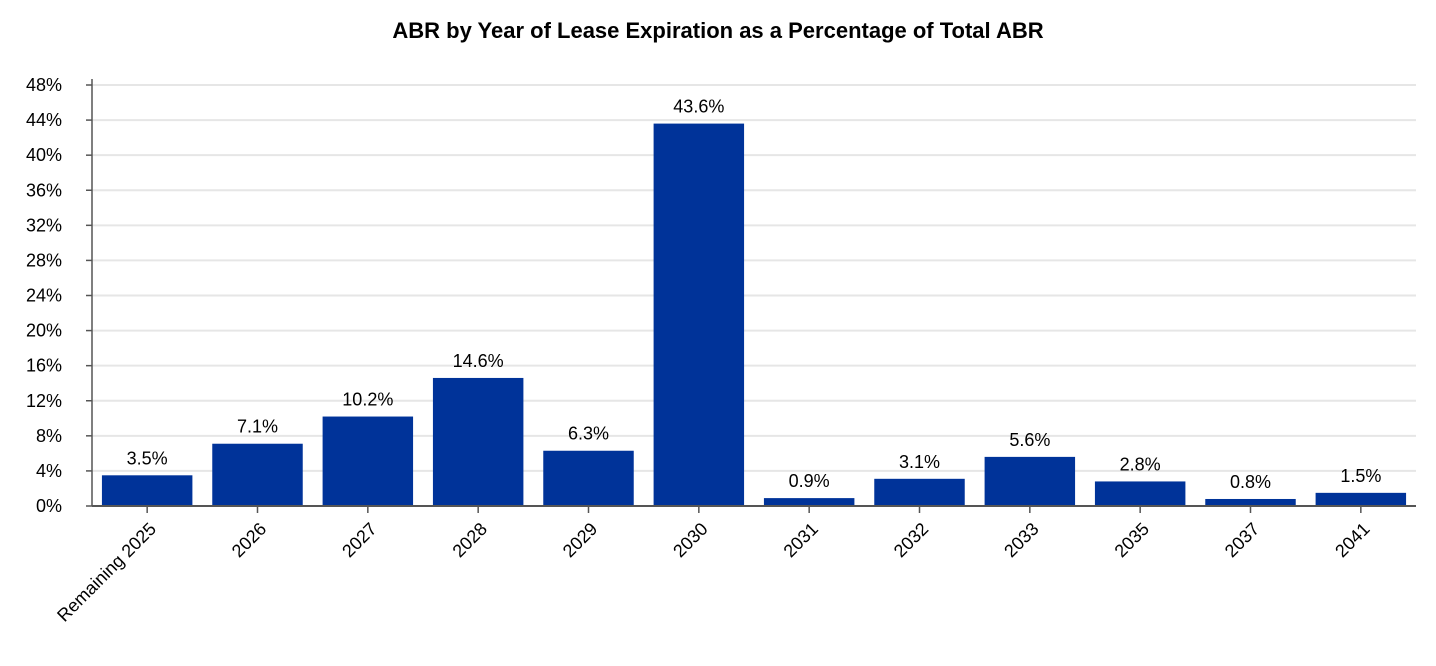 The height and width of the screenshot is (666, 1436). What do you see at coordinates (1132, 540) in the screenshot?
I see `x-tick-label: 2035` at bounding box center [1132, 540].